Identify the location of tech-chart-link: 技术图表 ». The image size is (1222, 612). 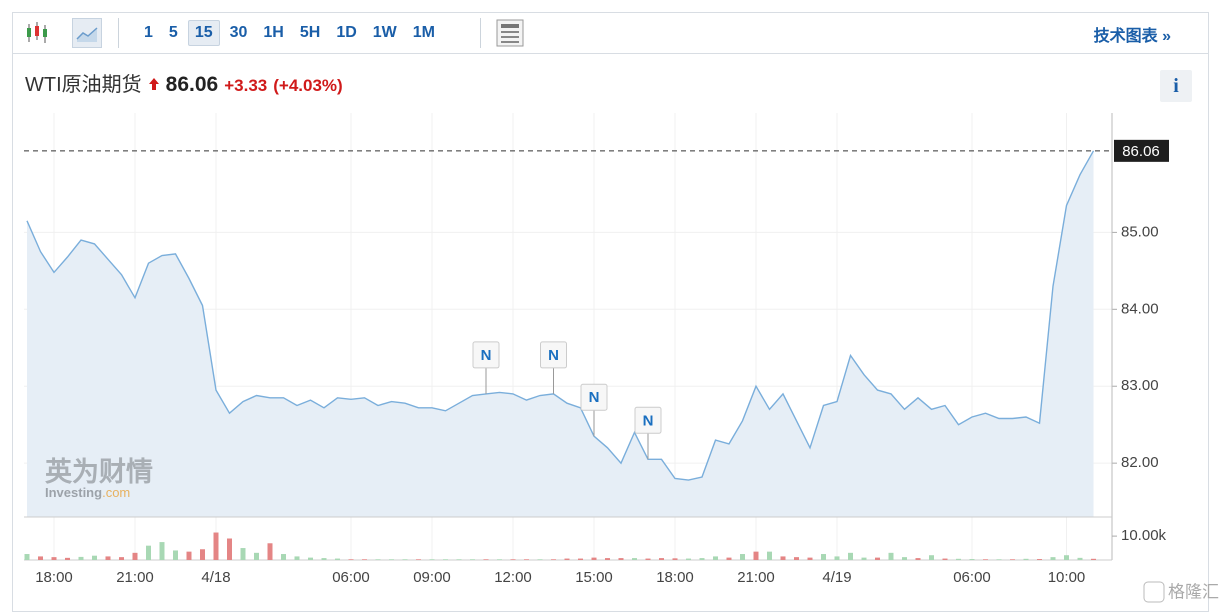
(1132, 36).